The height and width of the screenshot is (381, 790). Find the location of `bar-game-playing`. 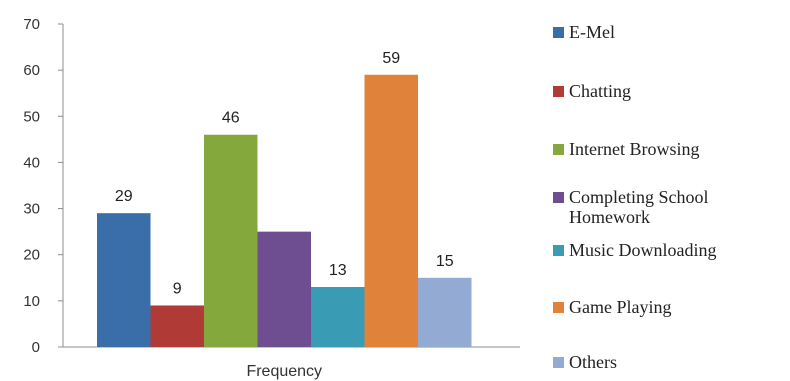

bar-game-playing is located at coordinates (391, 210).